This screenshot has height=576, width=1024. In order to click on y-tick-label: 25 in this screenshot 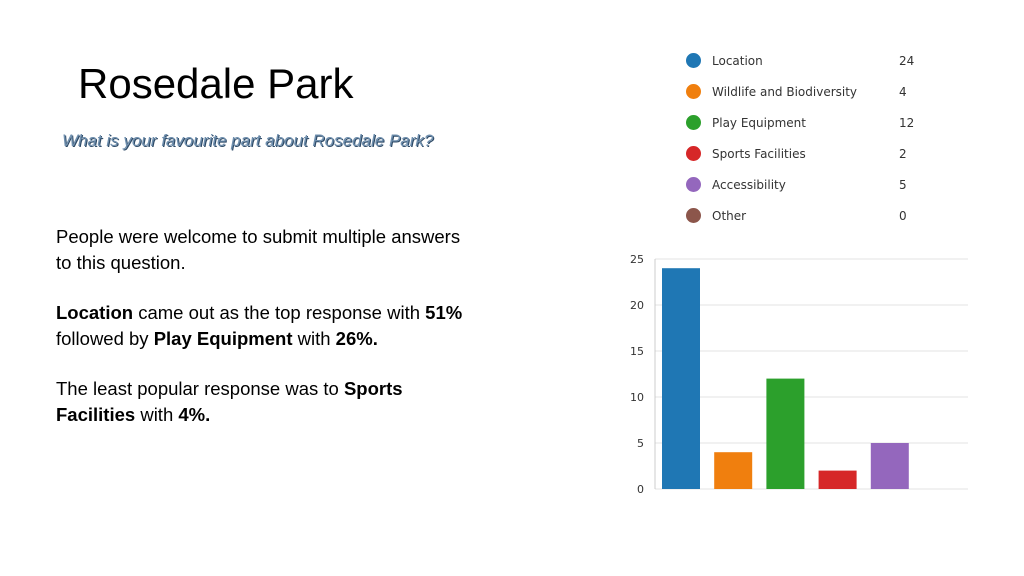, I will do `click(637, 259)`.